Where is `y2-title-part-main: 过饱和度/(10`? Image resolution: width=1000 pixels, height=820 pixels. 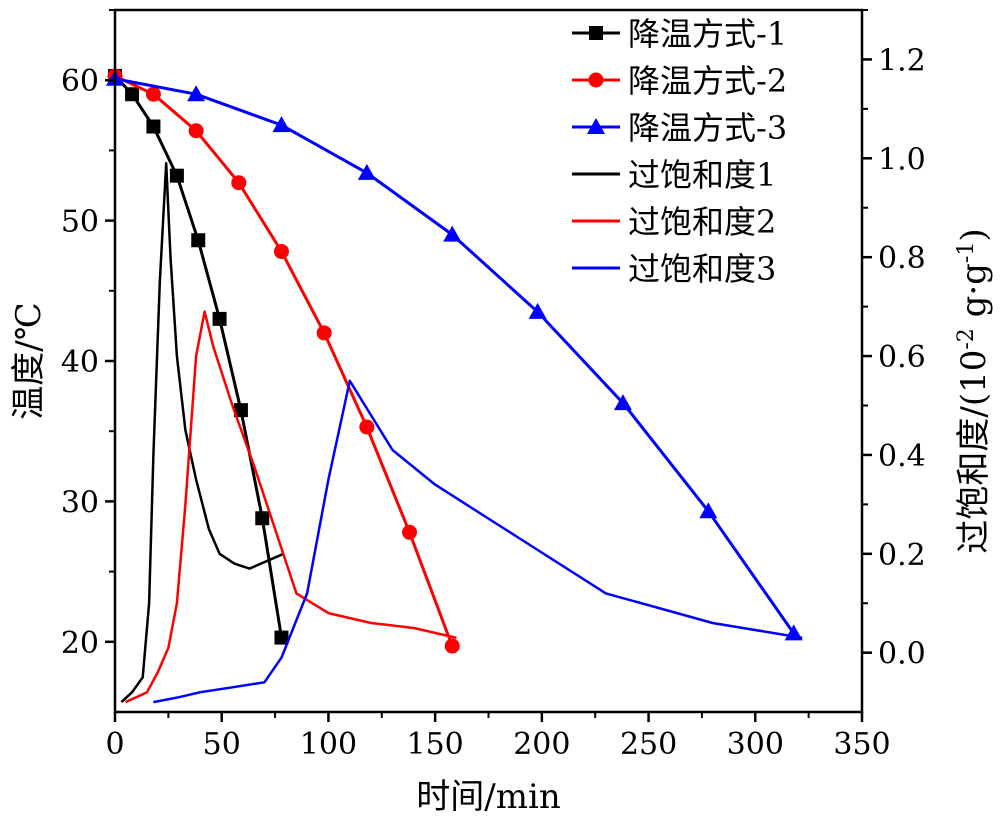
y2-title-part-main: 过饱和度/(10 is located at coordinates (974, 452).